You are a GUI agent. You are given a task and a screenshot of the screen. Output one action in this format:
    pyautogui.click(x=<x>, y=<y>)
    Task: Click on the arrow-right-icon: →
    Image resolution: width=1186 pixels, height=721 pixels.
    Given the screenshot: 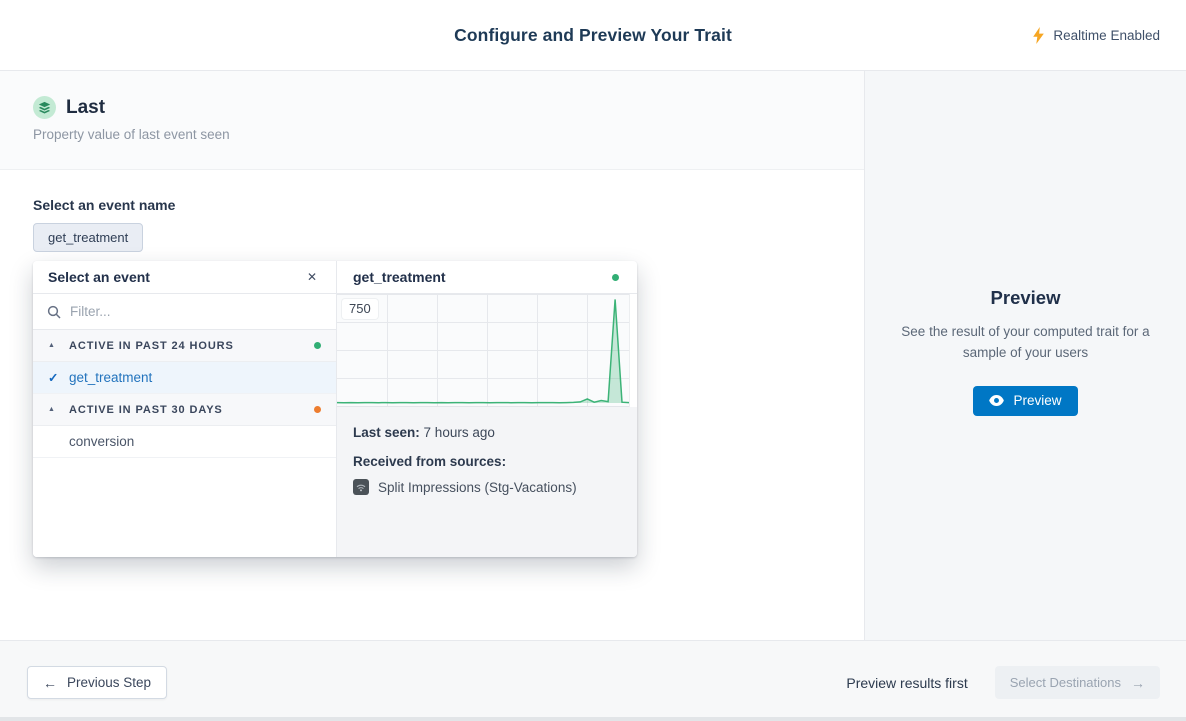 What is the action you would take?
    pyautogui.click(x=1138, y=682)
    